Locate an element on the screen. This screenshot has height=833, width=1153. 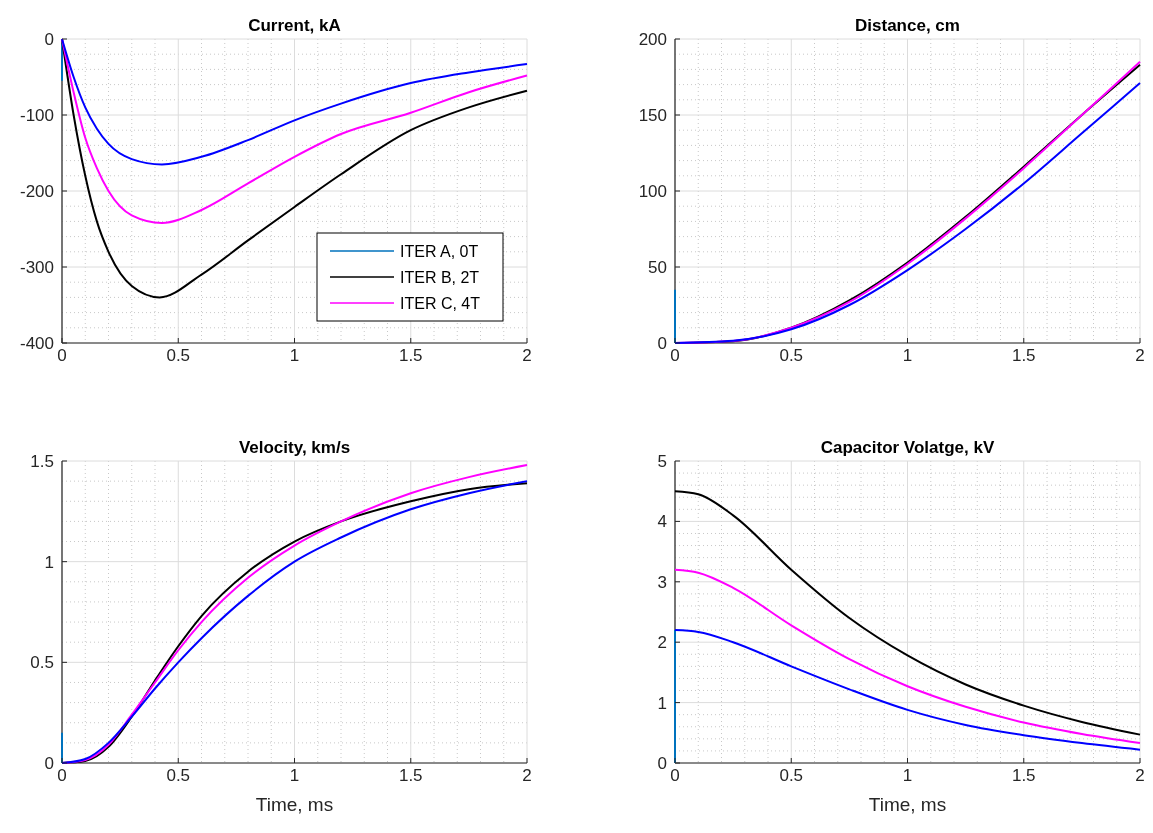
y-tick-label: 1.5 is located at coordinates (42, 461).